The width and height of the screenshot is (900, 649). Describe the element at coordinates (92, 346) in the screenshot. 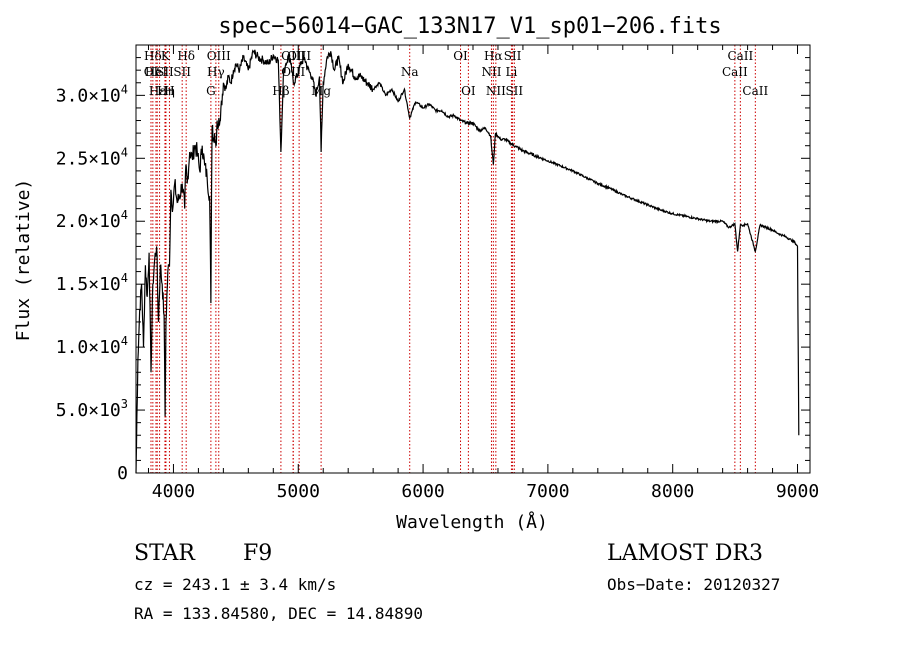

I see `y-tick-label: 1.0×10⁴` at that location.